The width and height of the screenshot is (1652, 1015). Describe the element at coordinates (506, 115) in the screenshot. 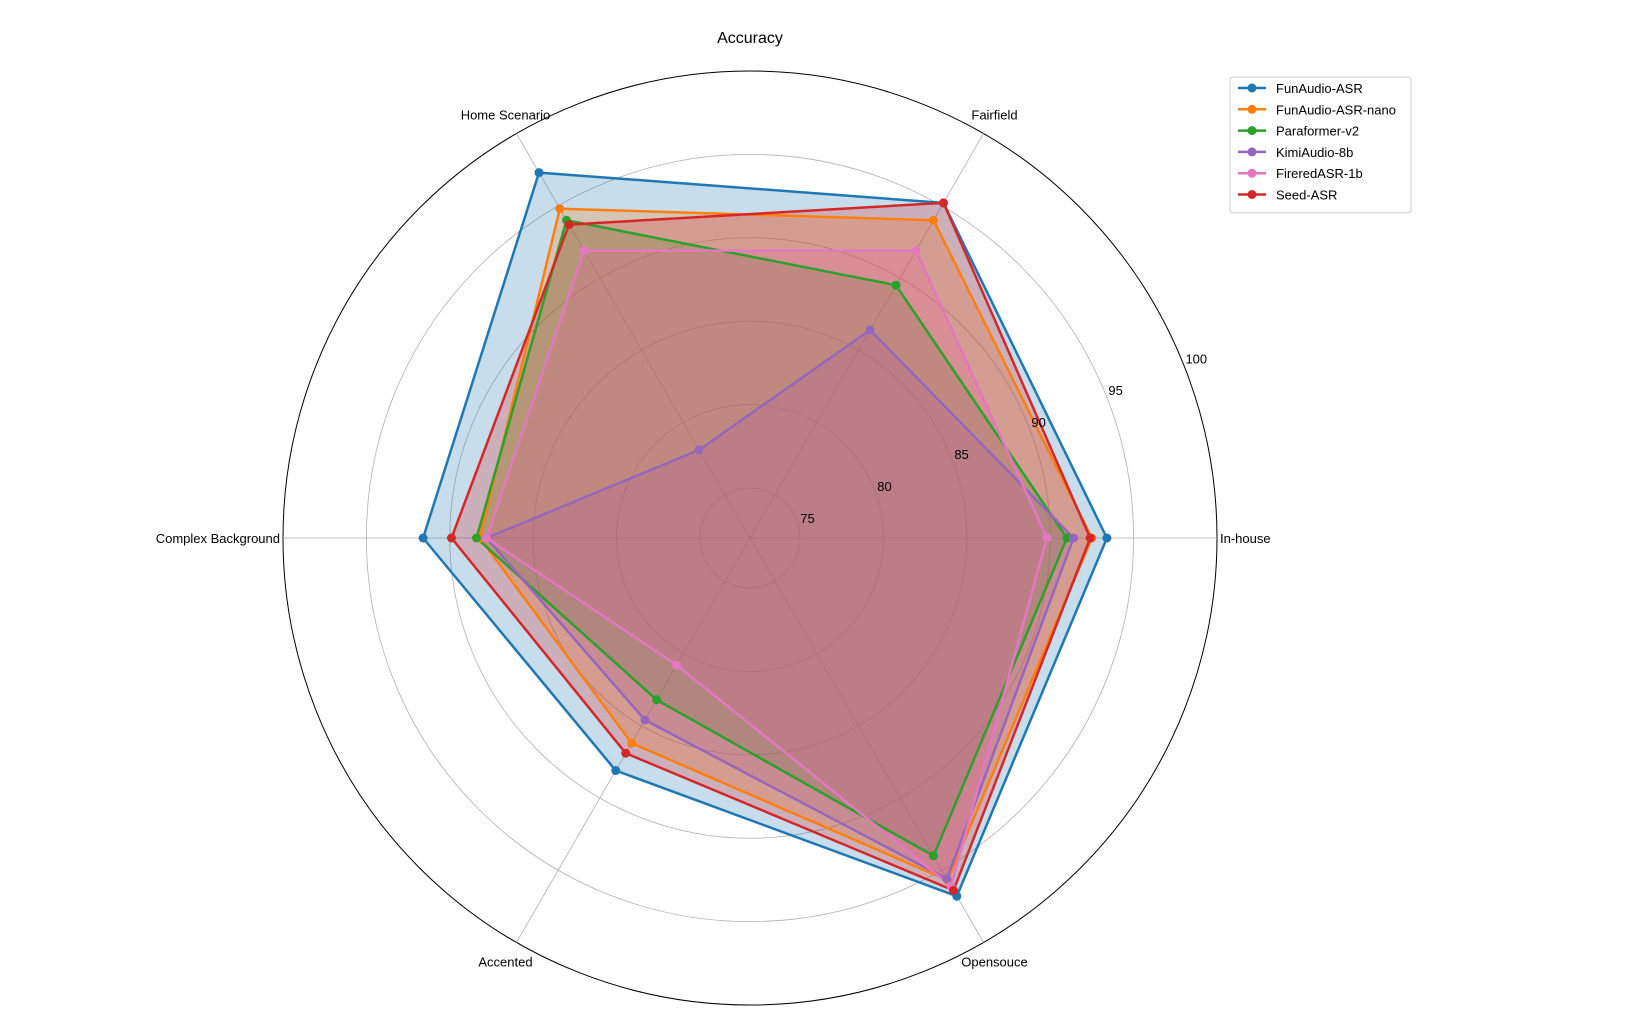

I see `category-label: Home Scenario` at that location.